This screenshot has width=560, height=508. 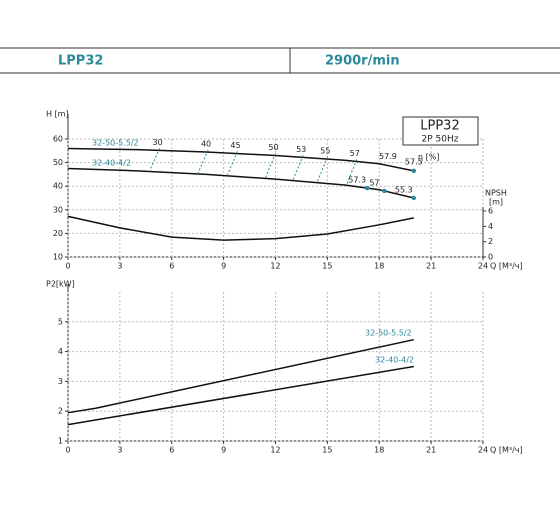 What do you see at coordinates (58, 233) in the screenshot?
I see `y-tick-label: 20` at bounding box center [58, 233].